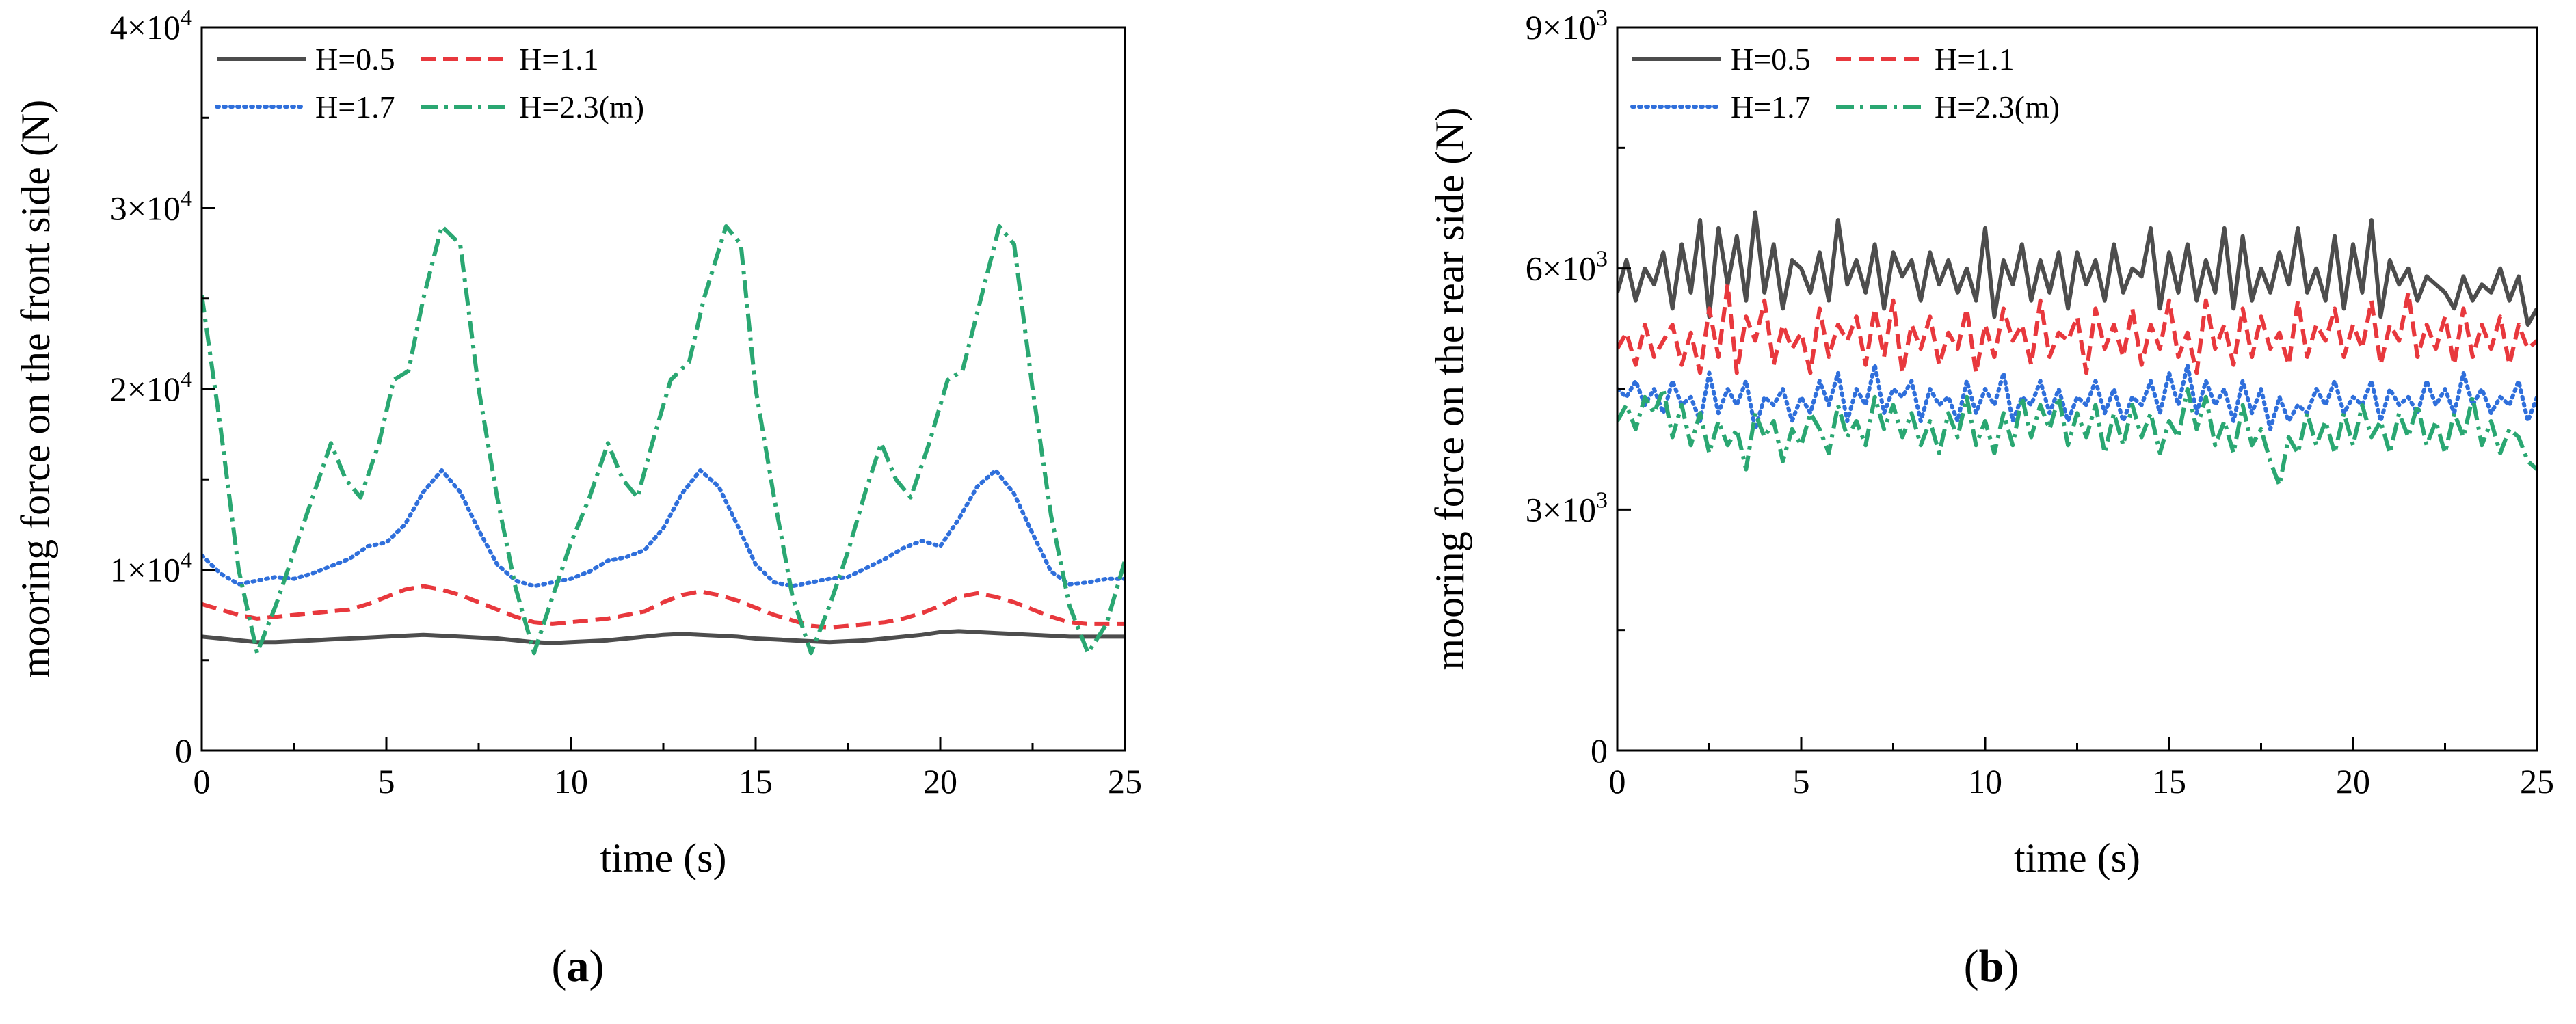 The height and width of the screenshot is (1024, 2576). What do you see at coordinates (1991, 966) in the screenshot?
I see `panel-label: (b)` at bounding box center [1991, 966].